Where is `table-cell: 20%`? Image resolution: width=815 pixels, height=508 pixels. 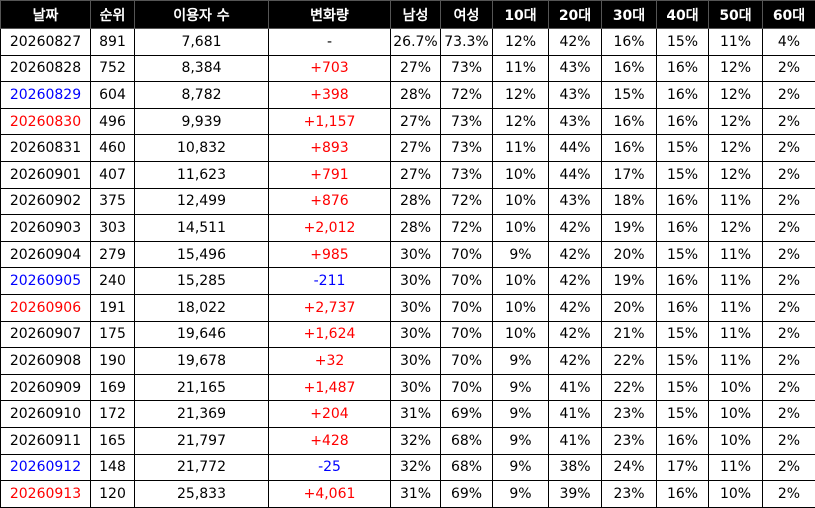
table-cell: 20% is located at coordinates (629, 307).